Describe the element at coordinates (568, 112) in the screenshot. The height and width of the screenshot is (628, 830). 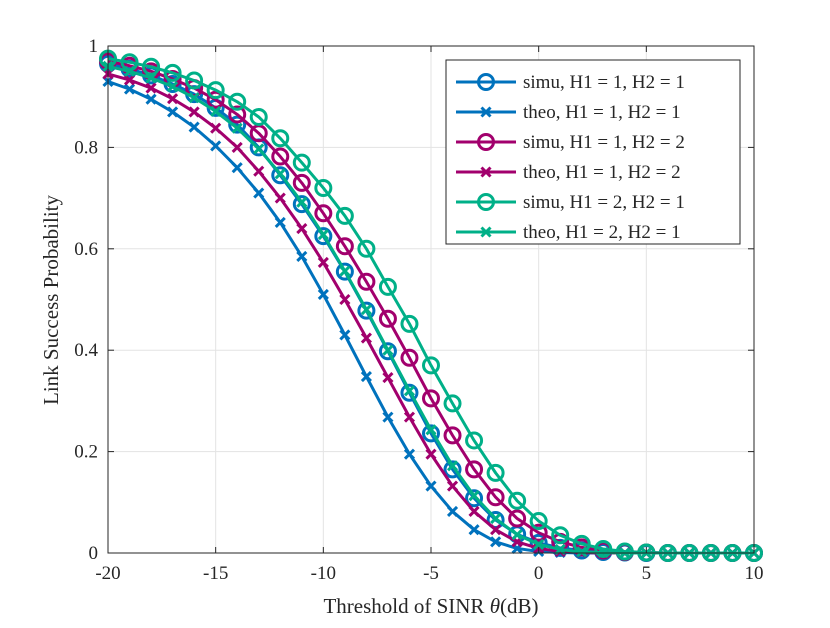
I see `legend-entry: theo, H1 = 1, H2 = 1` at that location.